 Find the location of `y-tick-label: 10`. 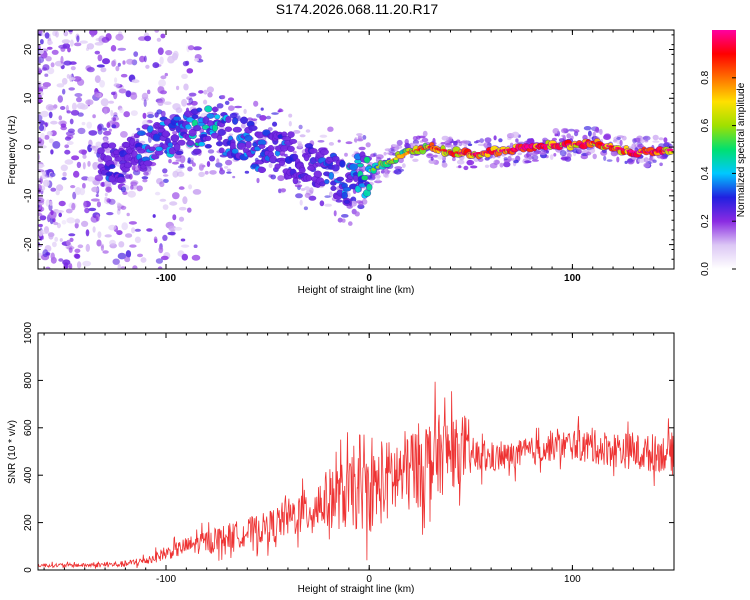

y-tick-label: 10 is located at coordinates (28, 98).